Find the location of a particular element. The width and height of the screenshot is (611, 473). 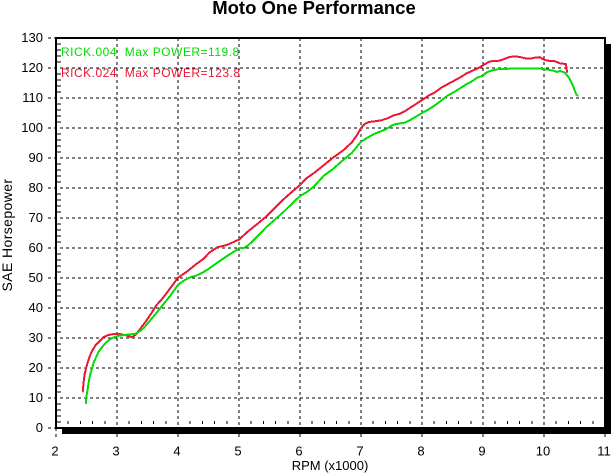

svg-text: 60 is located at coordinates (36, 247).